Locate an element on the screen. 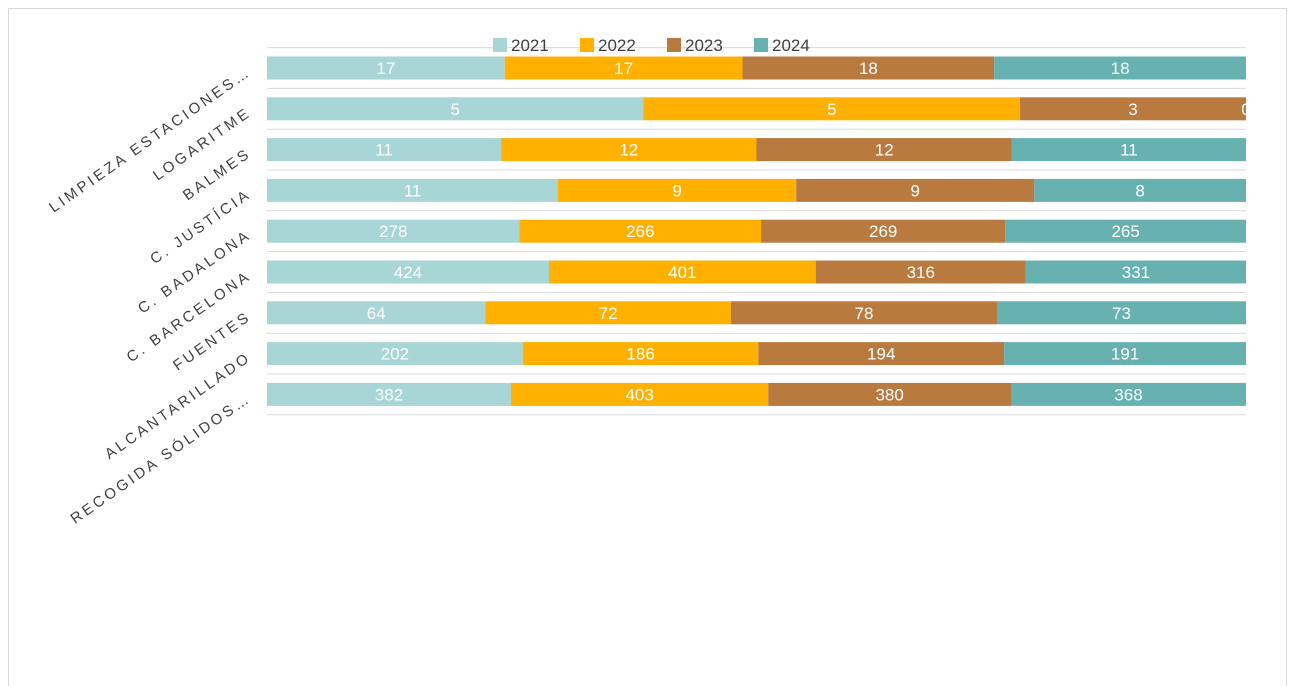 The image size is (1295, 686). data-label-2023-4: 269 is located at coordinates (883, 231).